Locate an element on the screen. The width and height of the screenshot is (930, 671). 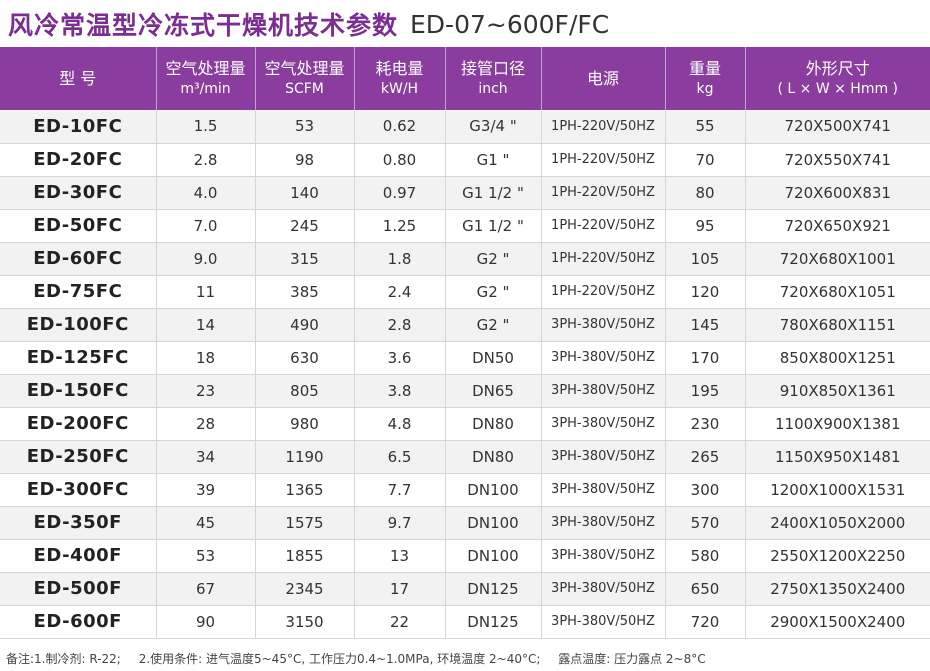
table-cell: 490 is located at coordinates (305, 325).